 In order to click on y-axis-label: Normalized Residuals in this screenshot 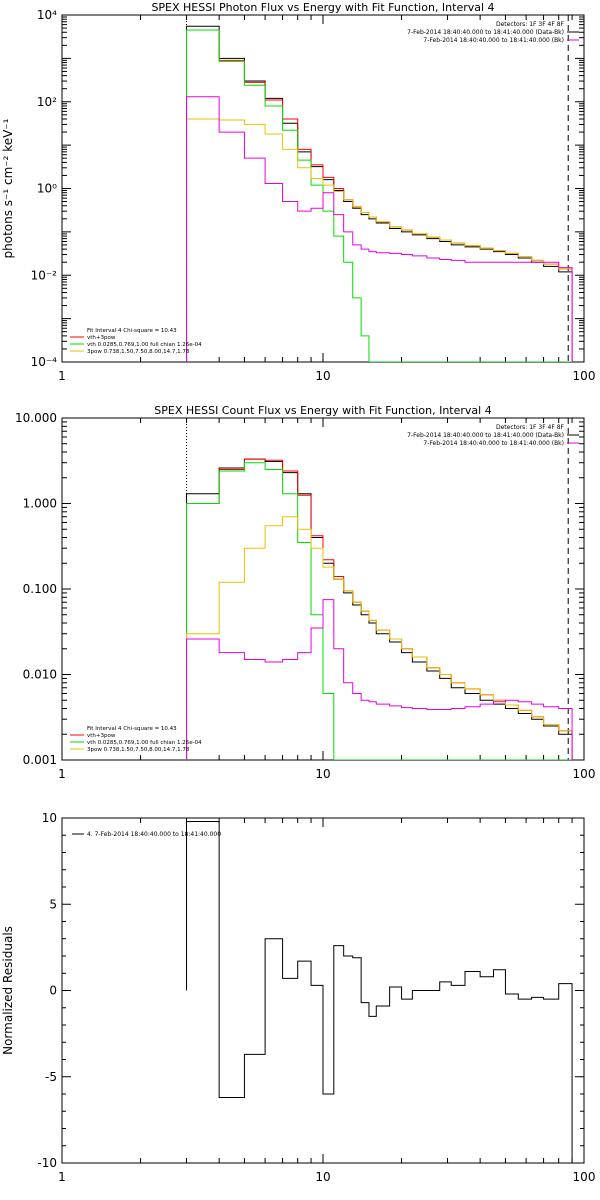, I will do `click(8, 990)`.